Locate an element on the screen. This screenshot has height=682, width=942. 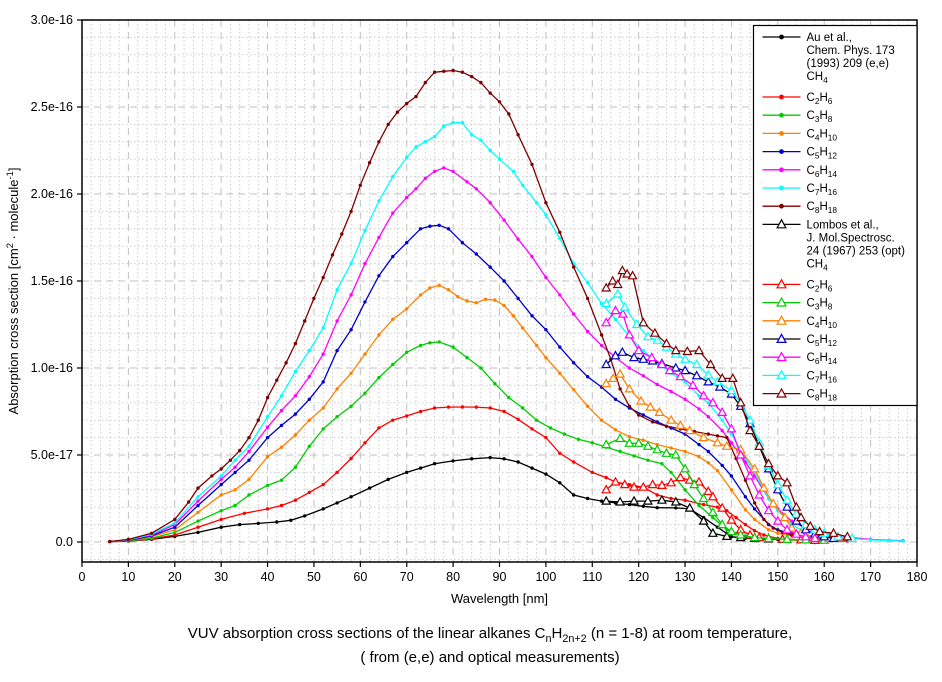
legend-label: Chem. Phys. 173 is located at coordinates (851, 51).